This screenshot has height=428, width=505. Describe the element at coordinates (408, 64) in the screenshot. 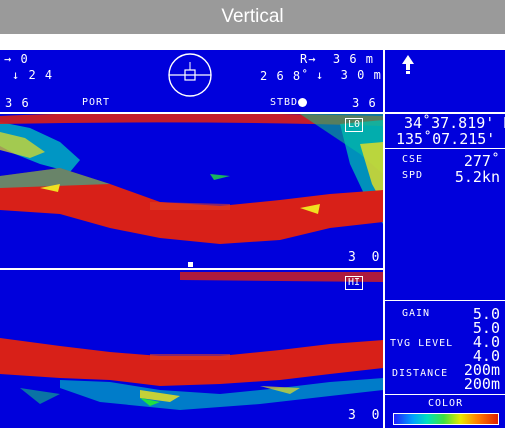

I see `heading-arrow-icon` at that location.